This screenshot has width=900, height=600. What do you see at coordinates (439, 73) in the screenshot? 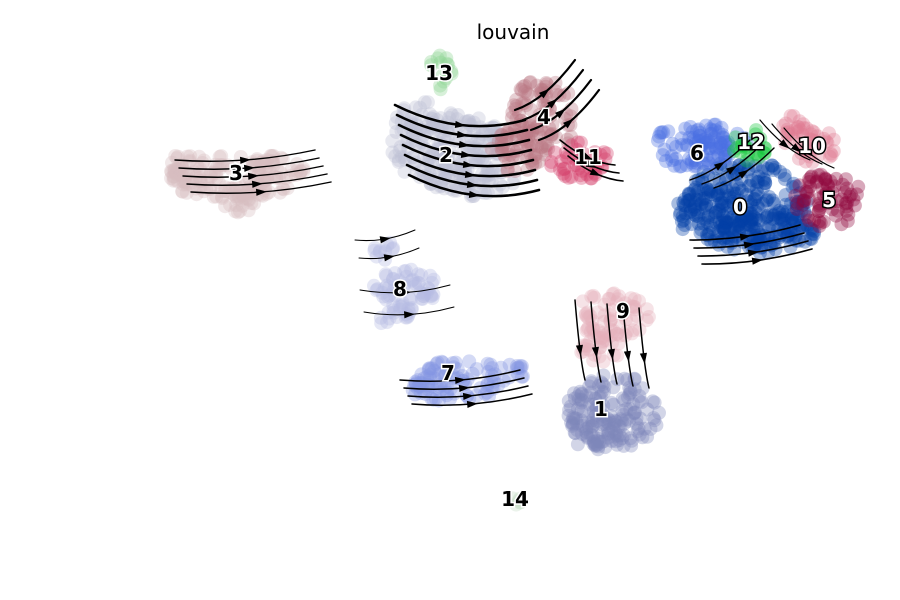
I see `cluster-label-13: 13` at bounding box center [439, 73].